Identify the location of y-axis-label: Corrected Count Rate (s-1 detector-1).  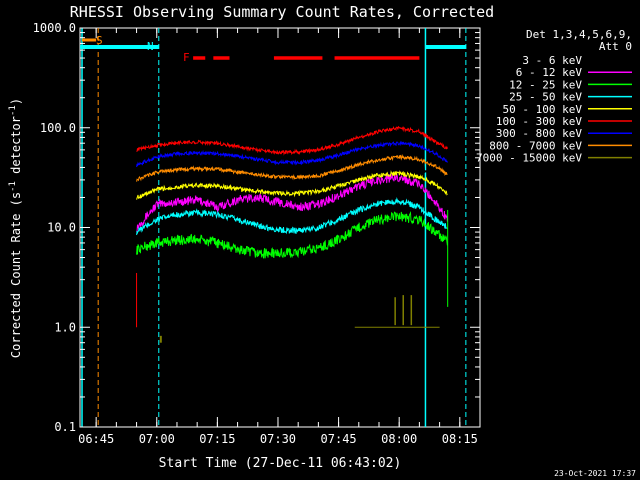
(15, 228).